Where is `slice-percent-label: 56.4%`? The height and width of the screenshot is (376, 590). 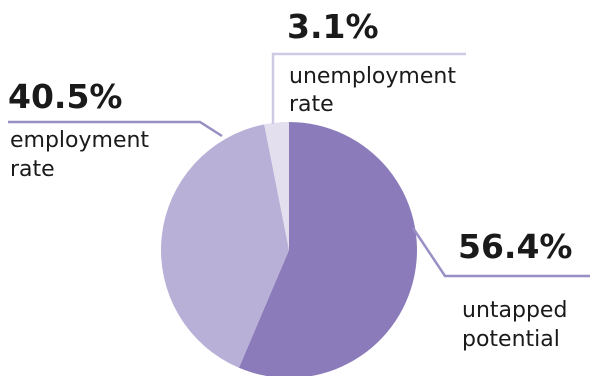
slice-percent-label: 56.4% is located at coordinates (515, 246).